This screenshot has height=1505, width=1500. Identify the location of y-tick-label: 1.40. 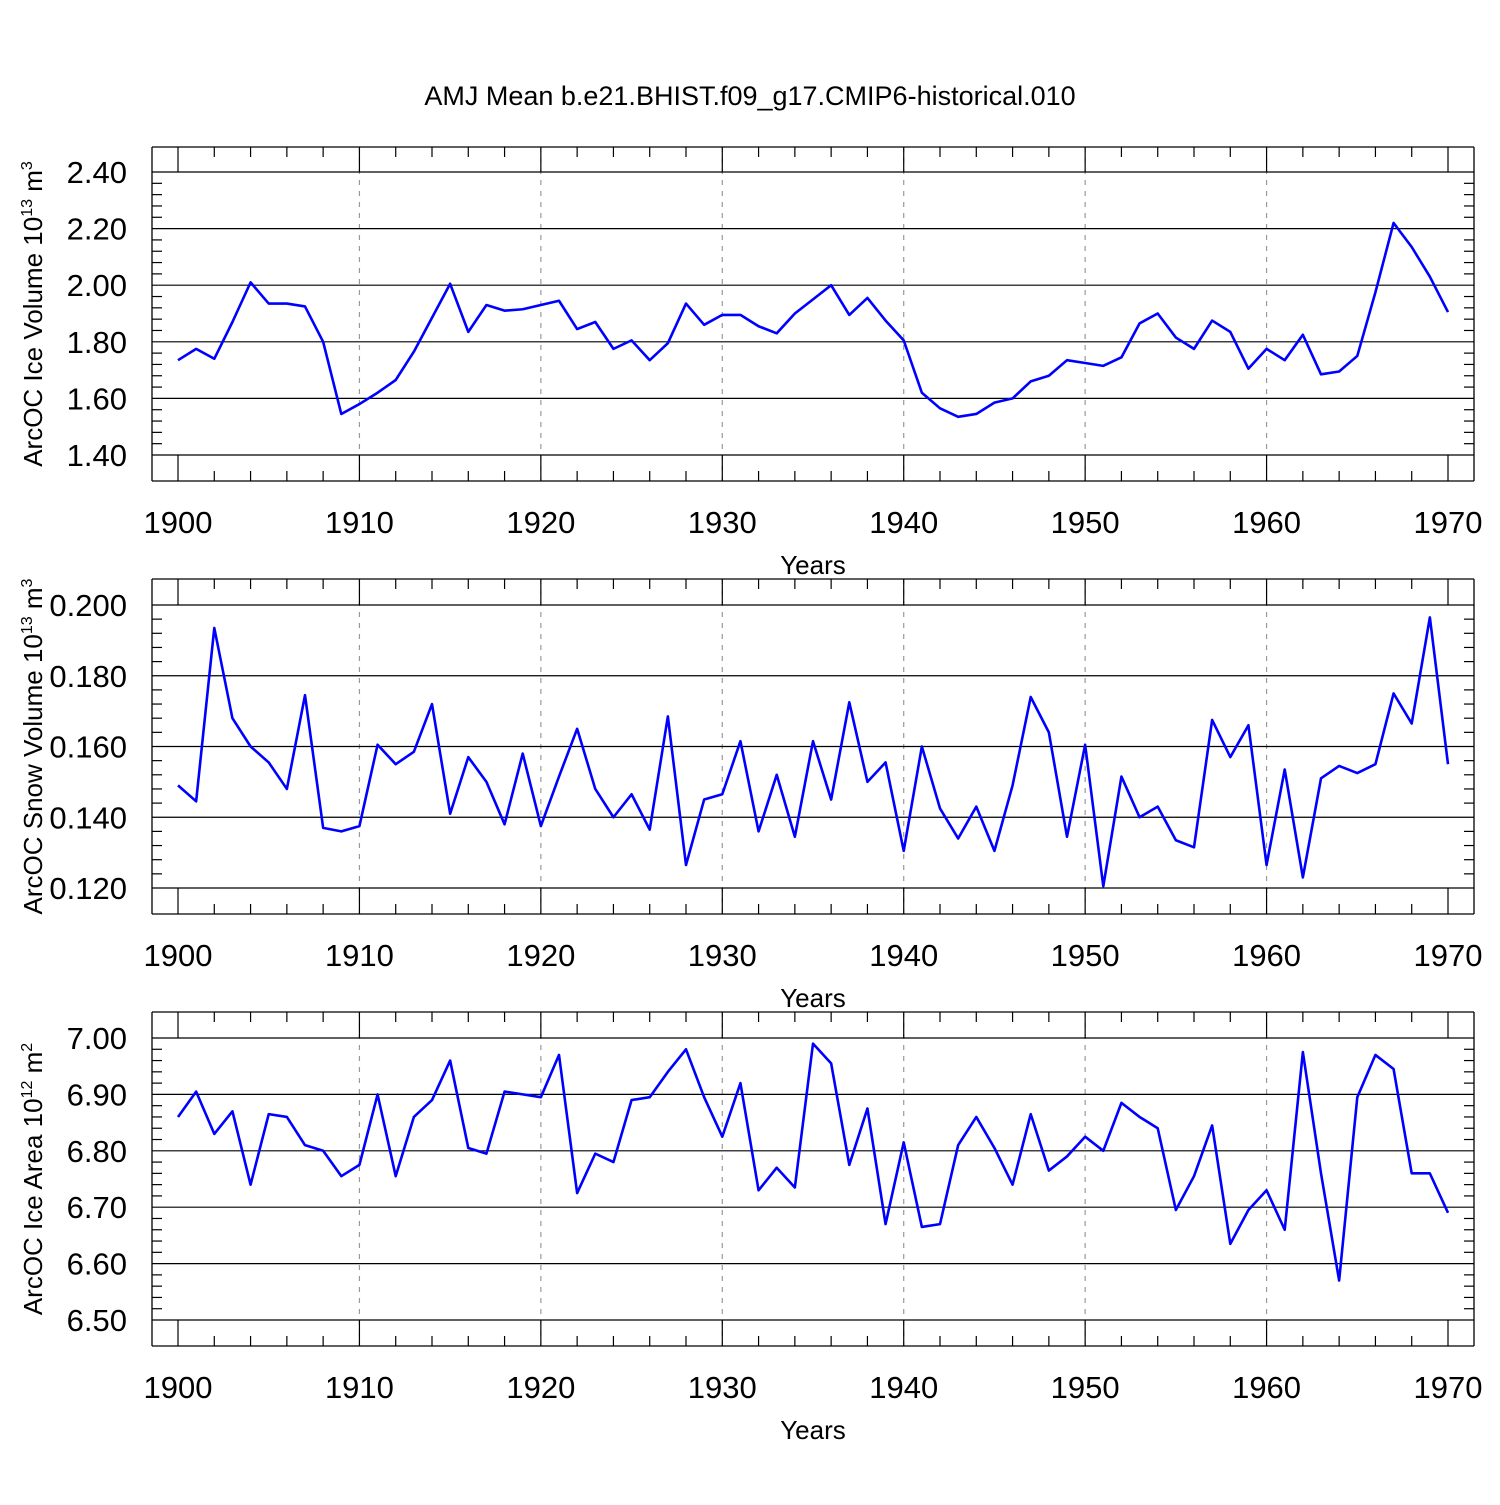
(97, 455).